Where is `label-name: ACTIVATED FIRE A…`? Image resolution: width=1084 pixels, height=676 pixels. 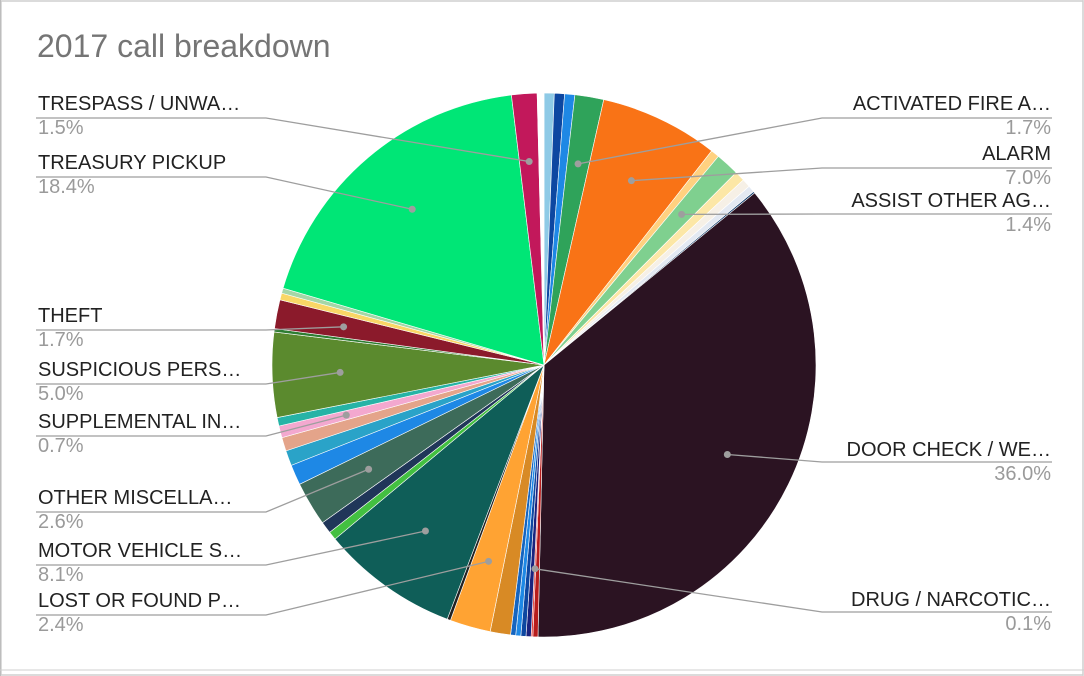 label-name: ACTIVATED FIRE A… is located at coordinates (951, 104).